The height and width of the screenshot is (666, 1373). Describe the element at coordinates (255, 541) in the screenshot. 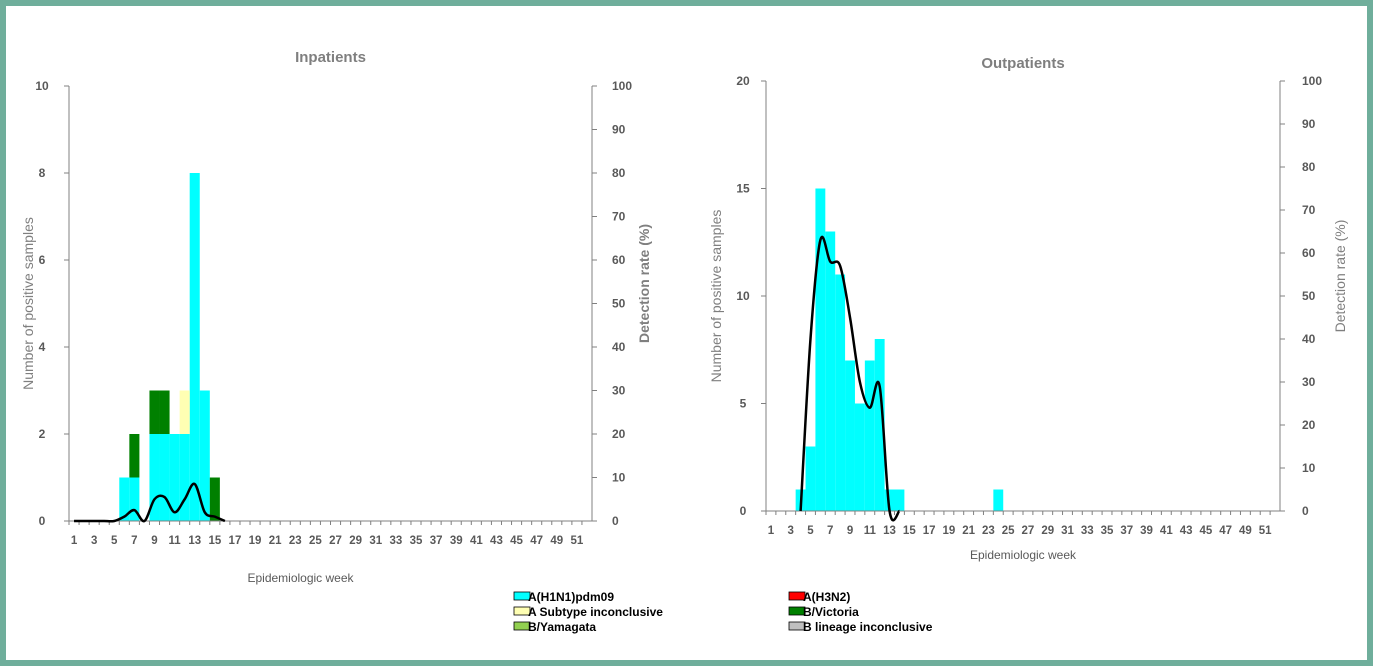

I see `x-tick-label: 19` at that location.